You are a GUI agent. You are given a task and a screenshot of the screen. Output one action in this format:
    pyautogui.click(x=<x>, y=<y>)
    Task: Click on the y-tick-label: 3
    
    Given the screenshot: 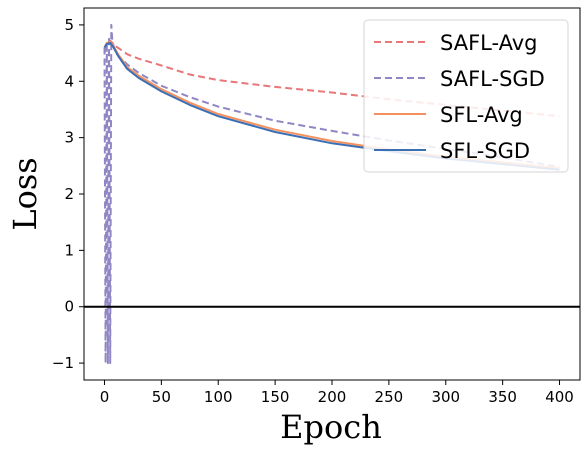 What is the action you would take?
    pyautogui.click(x=69, y=138)
    